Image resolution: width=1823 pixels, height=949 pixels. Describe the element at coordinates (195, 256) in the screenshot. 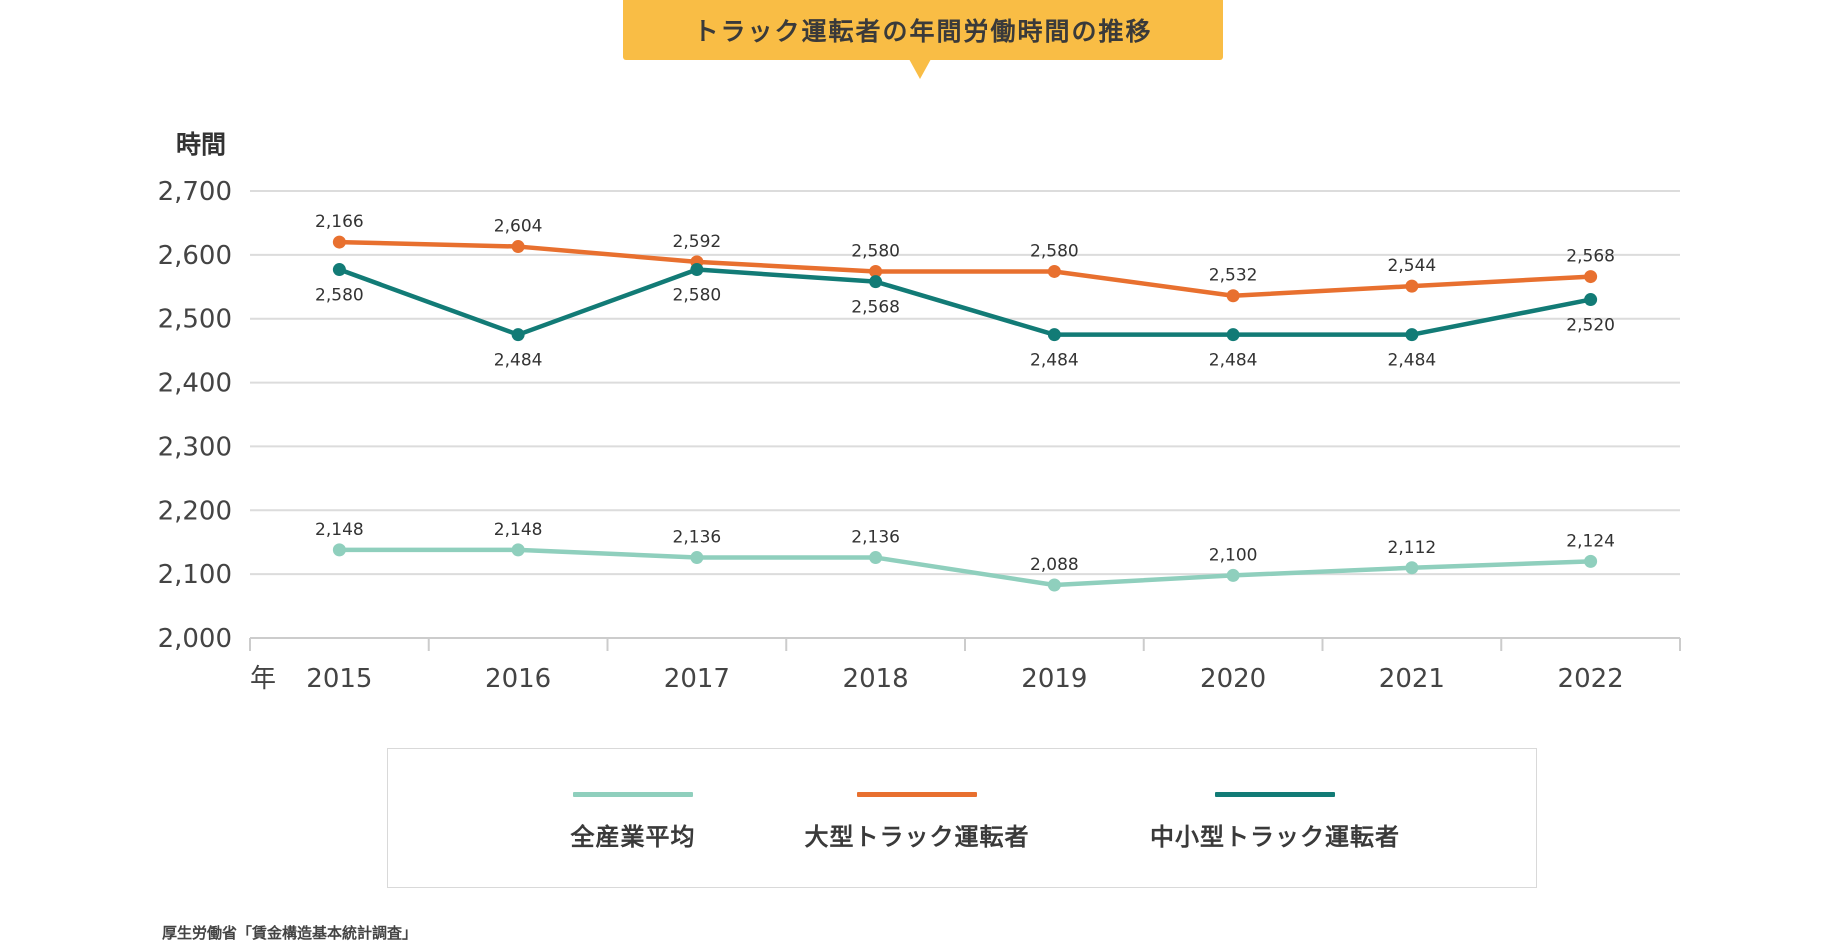

I see `y-tick-label: 2,600` at that location.